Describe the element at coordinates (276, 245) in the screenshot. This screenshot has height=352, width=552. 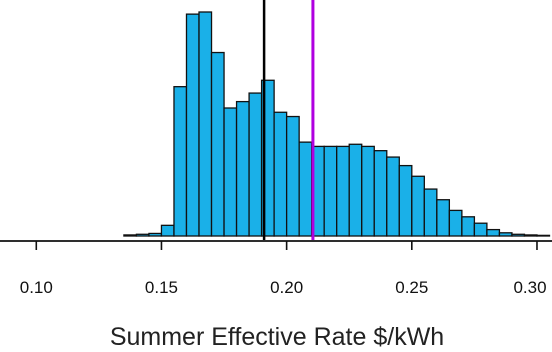
I see `x-axis` at that location.